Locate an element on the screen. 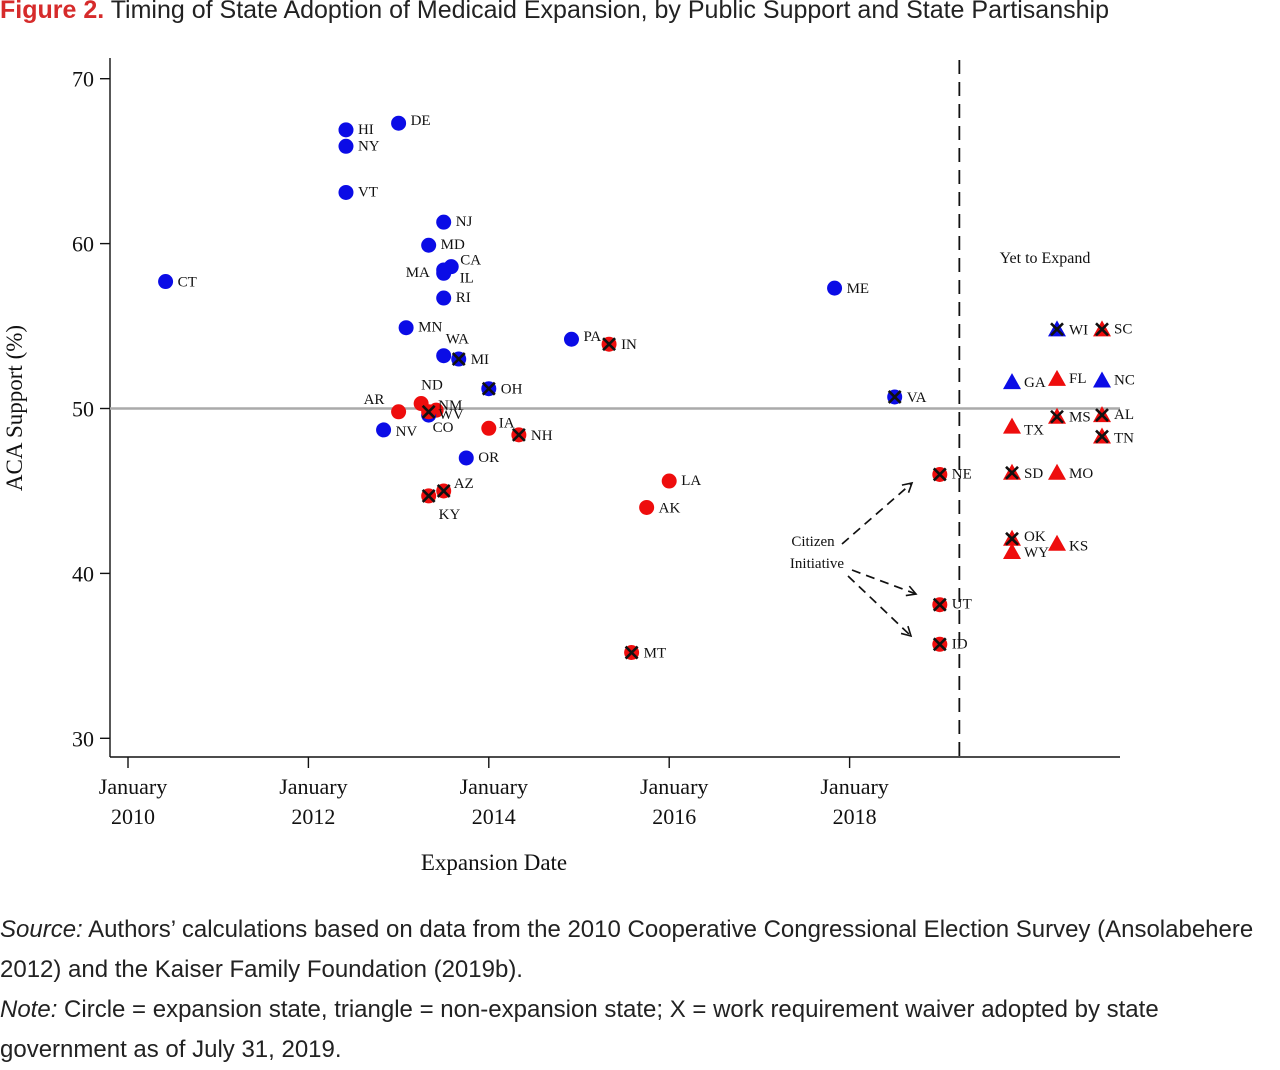  circle-marker-PA is located at coordinates (571, 339).